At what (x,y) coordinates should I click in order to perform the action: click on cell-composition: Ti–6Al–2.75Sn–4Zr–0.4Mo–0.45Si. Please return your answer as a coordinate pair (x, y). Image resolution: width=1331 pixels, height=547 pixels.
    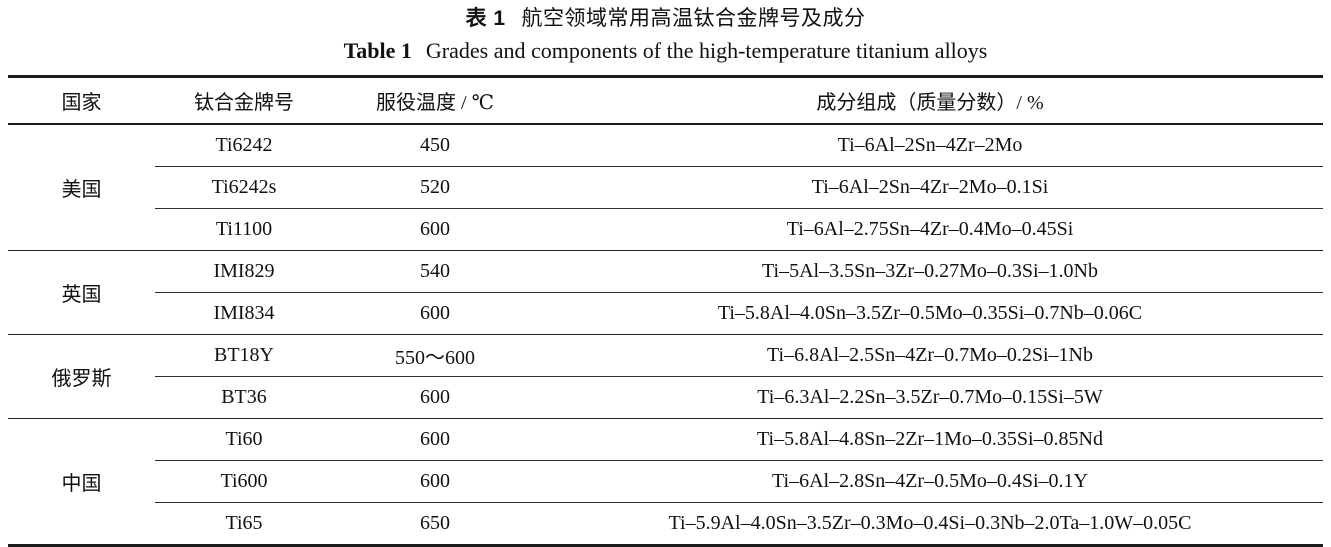
    Looking at the image, I should click on (930, 229).